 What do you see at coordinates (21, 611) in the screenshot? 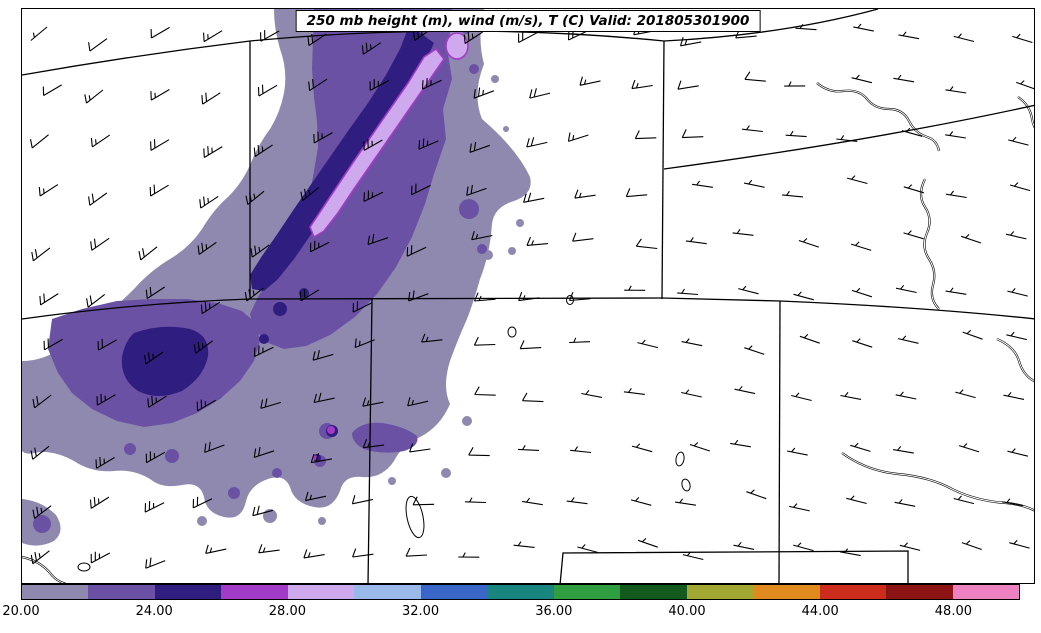
I see `colorbar-tick-label: 20.00` at bounding box center [21, 611].